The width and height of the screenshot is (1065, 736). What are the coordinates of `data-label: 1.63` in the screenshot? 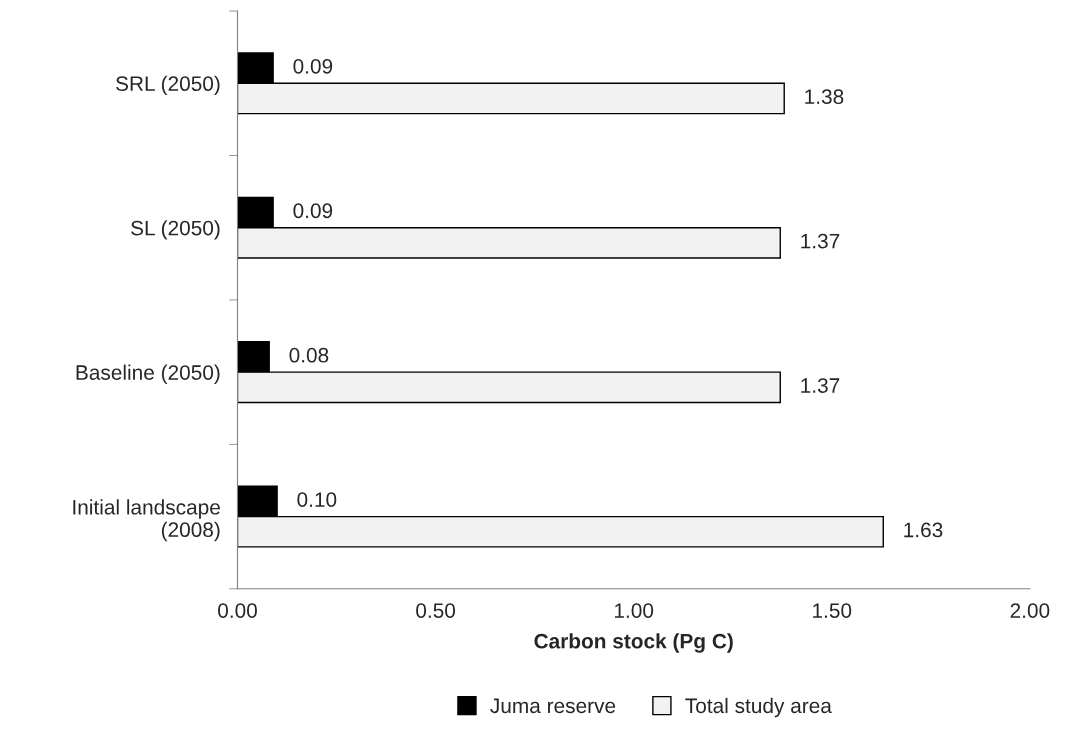 It's located at (923, 530).